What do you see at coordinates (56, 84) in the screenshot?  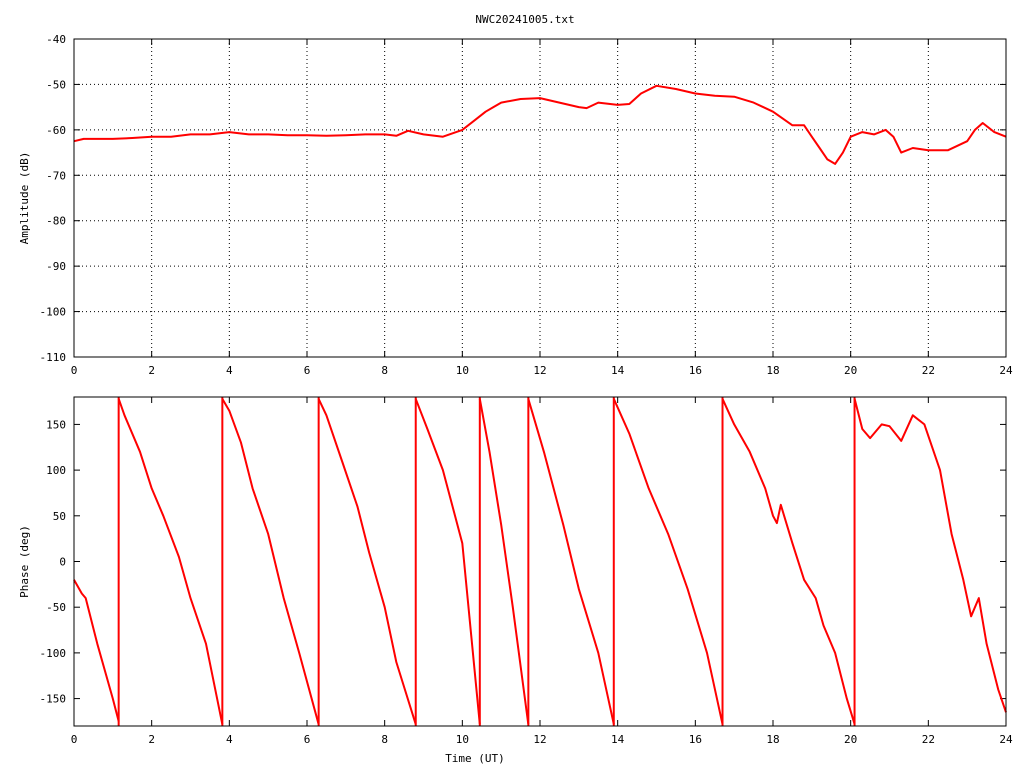 I see `amp-ytick-label: -50` at bounding box center [56, 84].